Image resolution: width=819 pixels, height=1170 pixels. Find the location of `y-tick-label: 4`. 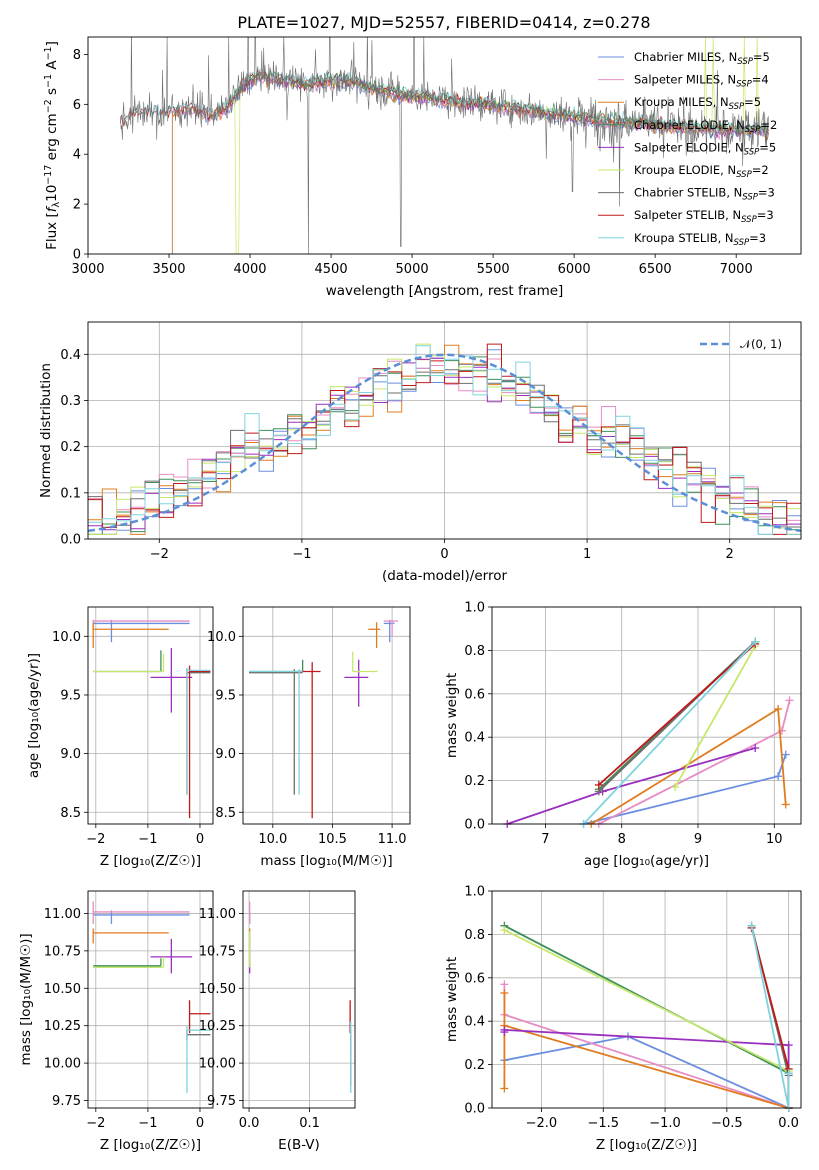

y-tick-label: 4 is located at coordinates (77, 155).